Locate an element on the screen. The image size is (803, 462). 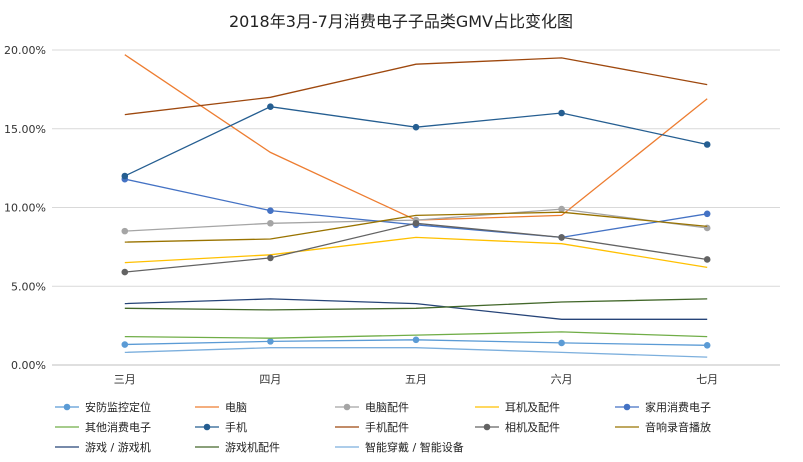
y-tick-label: 10.00% is located at coordinates (25, 208).